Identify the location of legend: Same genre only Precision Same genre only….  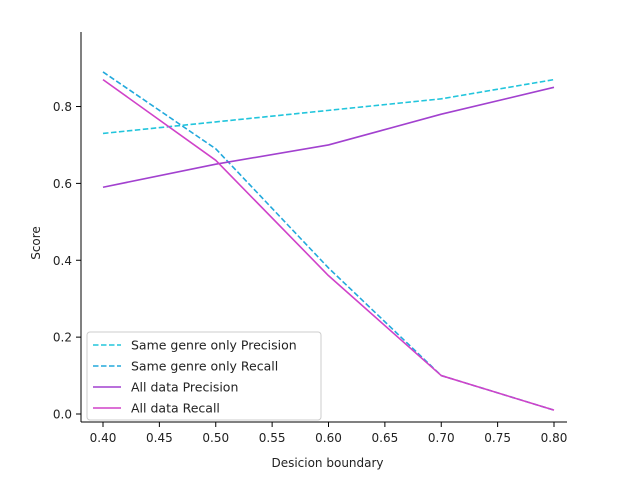
(204, 376).